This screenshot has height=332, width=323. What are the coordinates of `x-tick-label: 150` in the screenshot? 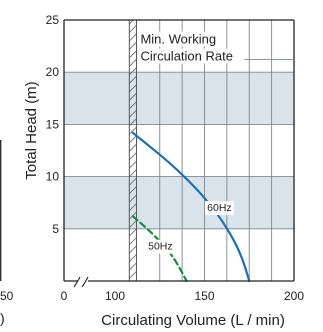 It's located at (204, 296).